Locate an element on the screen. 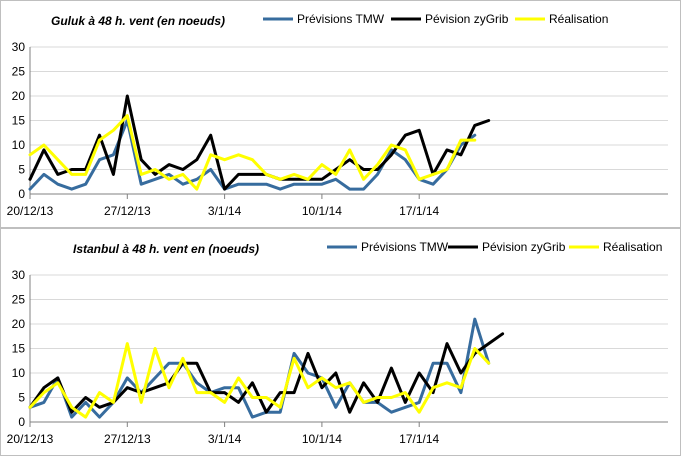  chart-title: Guluk à 48 h. vent (en noeuds) is located at coordinates (138, 21).